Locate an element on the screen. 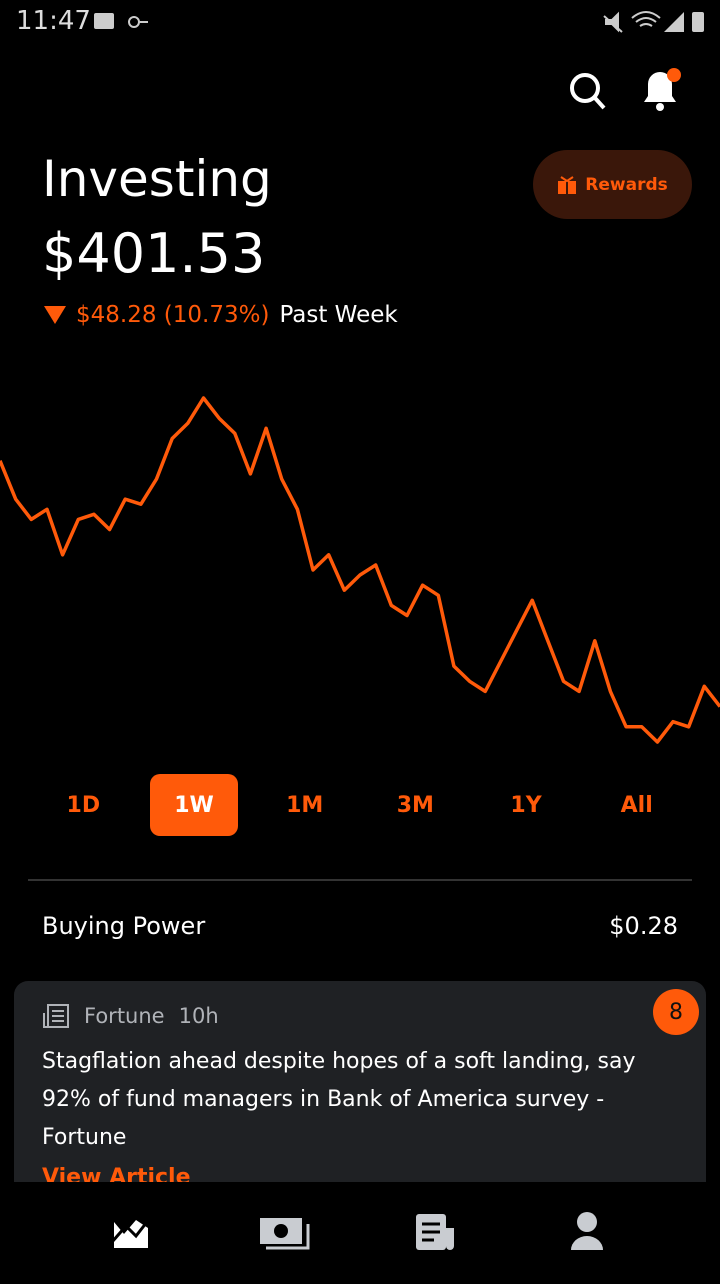  range-tab: 1Y is located at coordinates (526, 805).